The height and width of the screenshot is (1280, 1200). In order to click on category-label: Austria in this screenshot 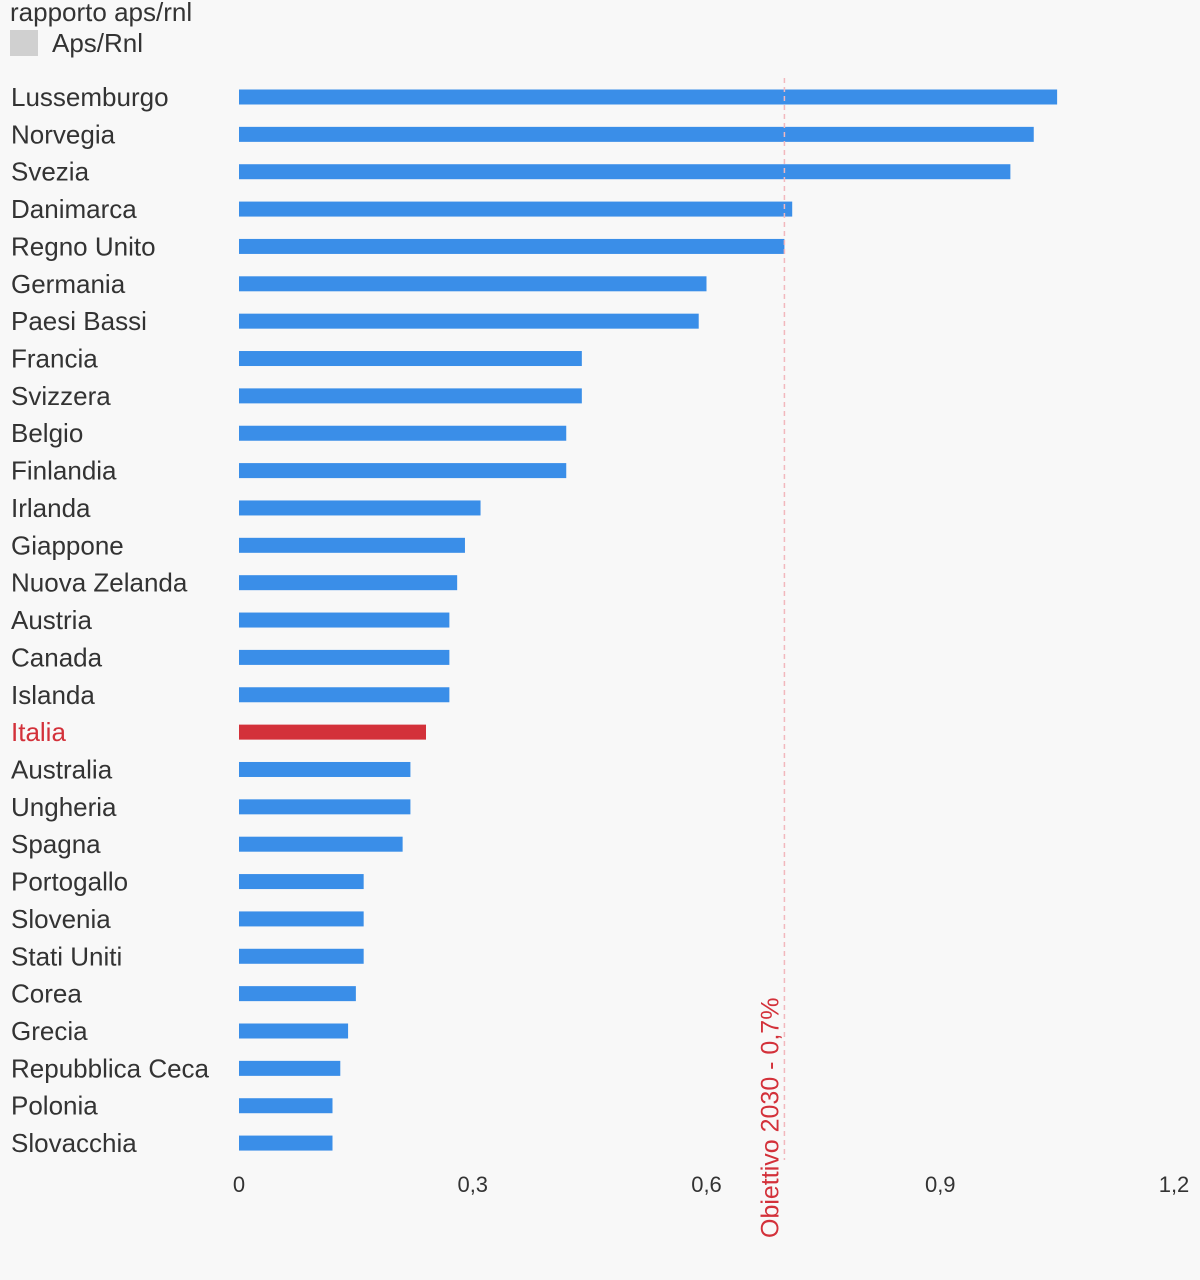, I will do `click(51, 620)`.